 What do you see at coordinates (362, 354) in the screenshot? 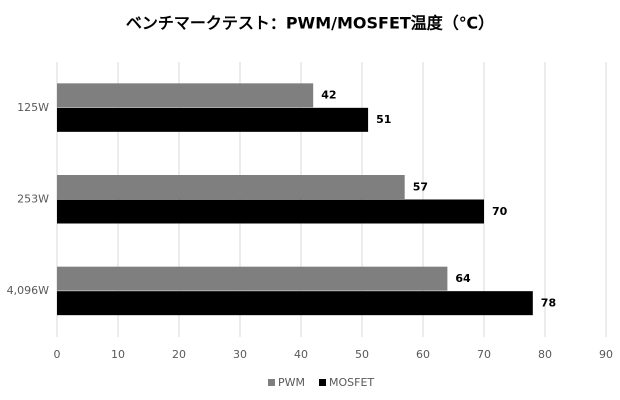
I see `x-tick-label: 50` at bounding box center [362, 354].